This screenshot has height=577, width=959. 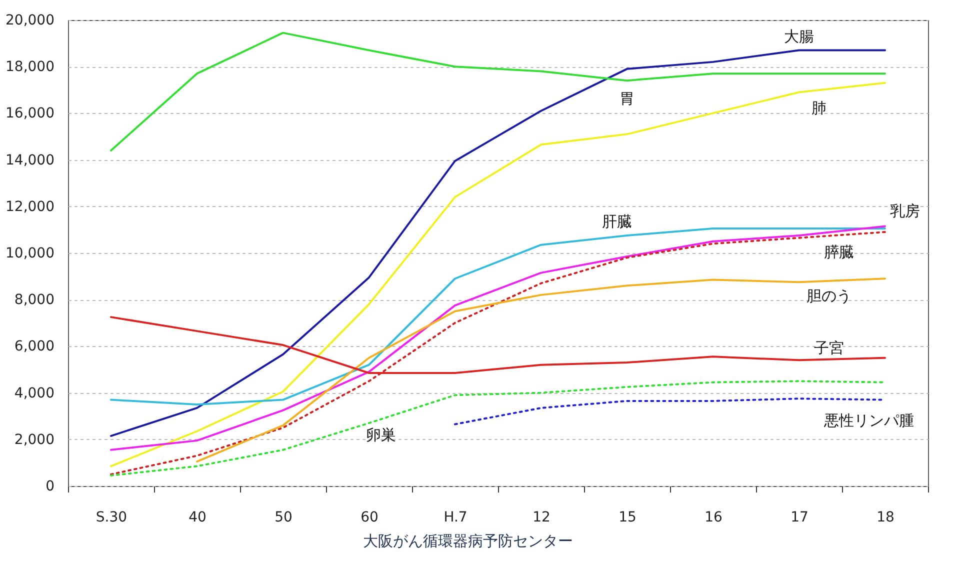 I want to click on y-tick-label: 4,000, so click(x=34, y=393).